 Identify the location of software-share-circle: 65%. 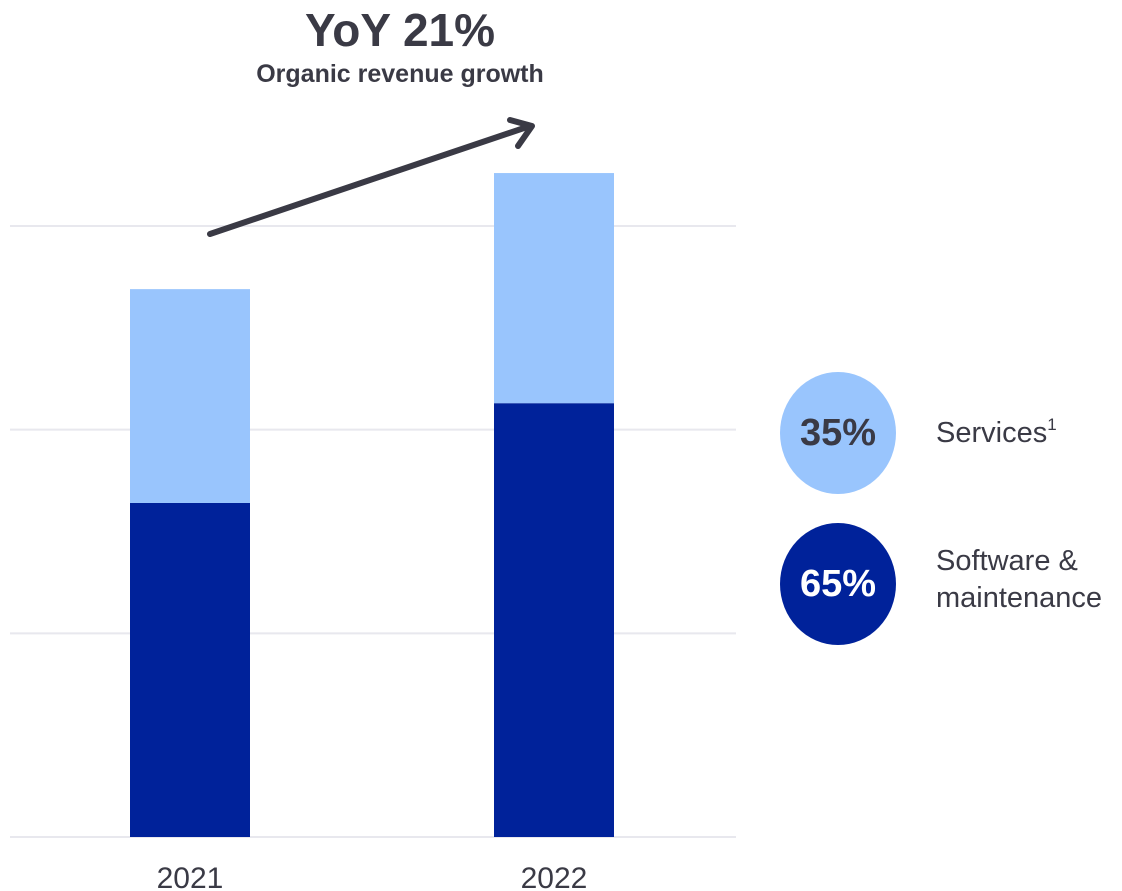
(838, 584).